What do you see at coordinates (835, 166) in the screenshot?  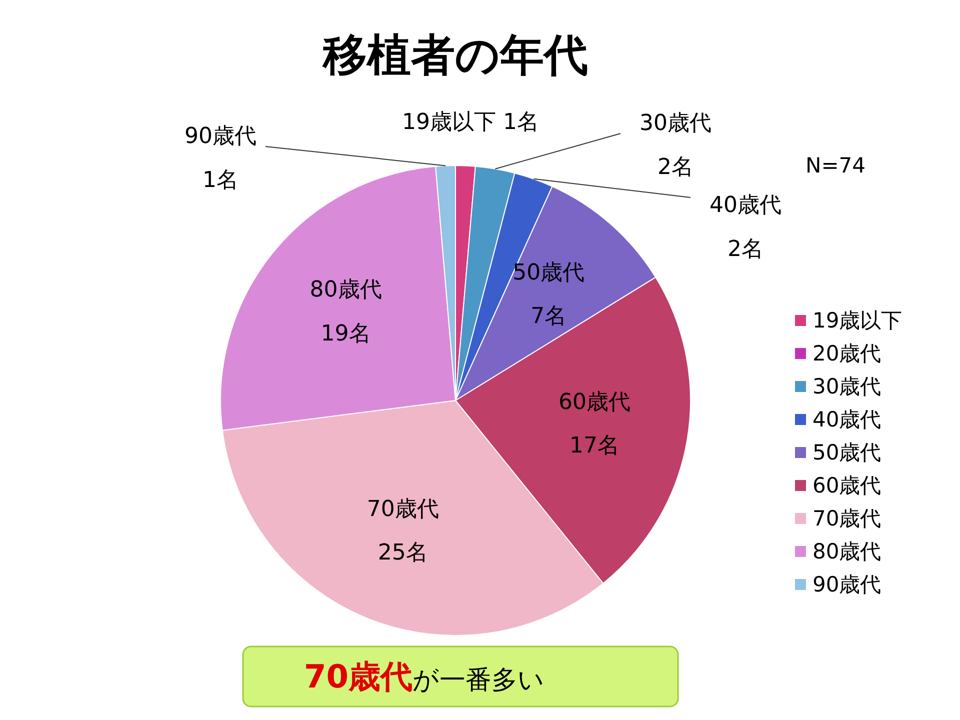 I see `text: N=74` at bounding box center [835, 166].